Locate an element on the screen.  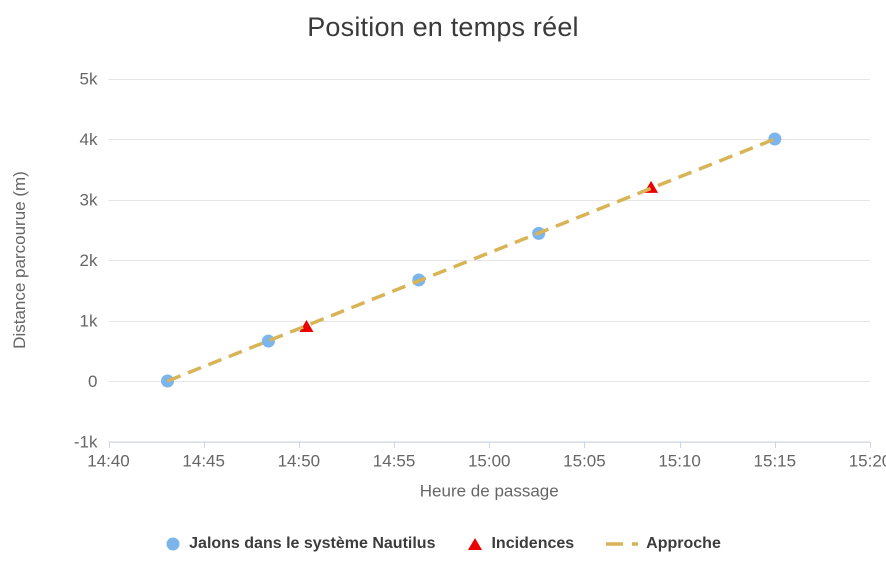
y-tick-label: 2k is located at coordinates (89, 260).